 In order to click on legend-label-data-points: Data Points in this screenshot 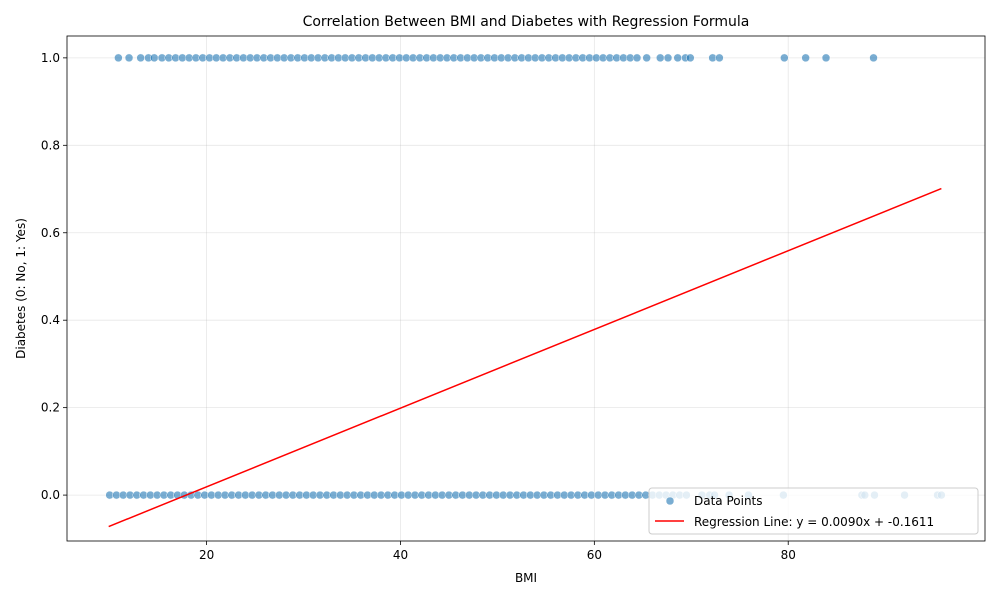, I will do `click(728, 501)`.